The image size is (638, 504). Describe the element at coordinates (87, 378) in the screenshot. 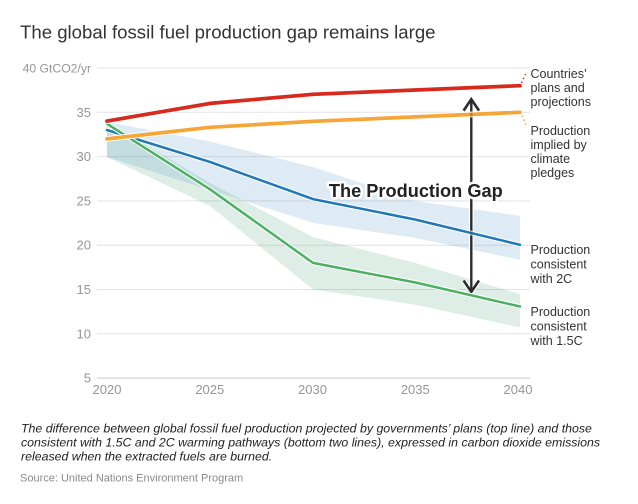

I see `svg-text: 5` at that location.